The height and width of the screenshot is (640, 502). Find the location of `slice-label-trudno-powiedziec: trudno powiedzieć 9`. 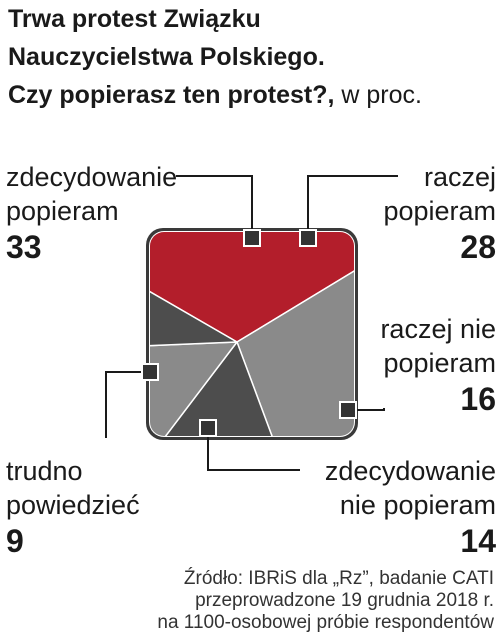

slice-label-trudno-powiedziec: trudno powiedzieć 9 is located at coordinates (73, 507).